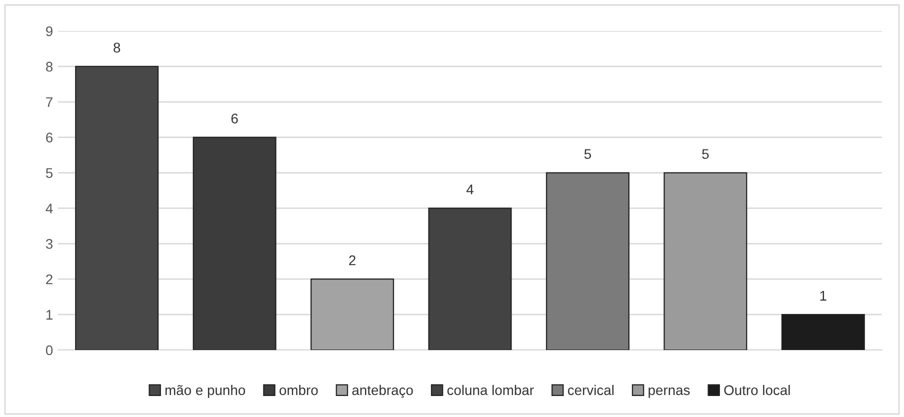  I want to click on legend-label: cervical, so click(591, 390).